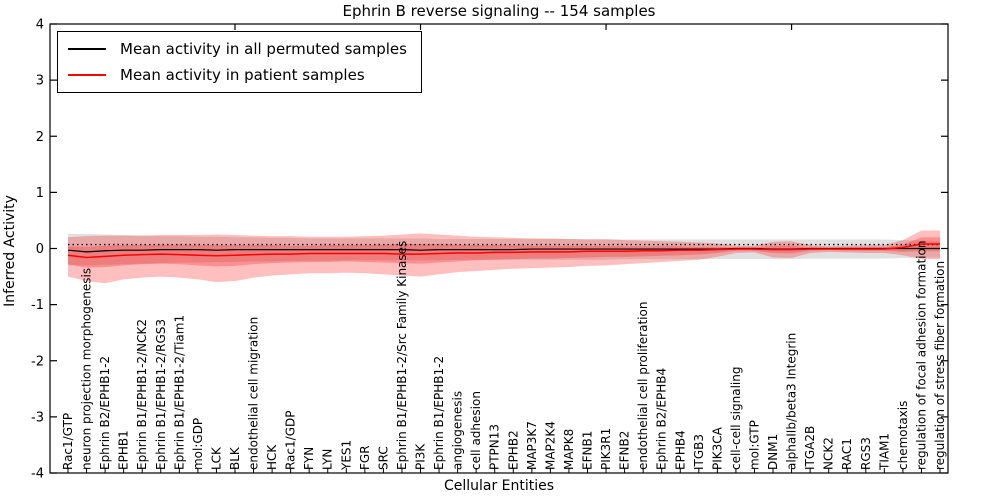 The width and height of the screenshot is (1000, 500). What do you see at coordinates (717, 448) in the screenshot?
I see `x-tick-label: PIK3CA` at bounding box center [717, 448].